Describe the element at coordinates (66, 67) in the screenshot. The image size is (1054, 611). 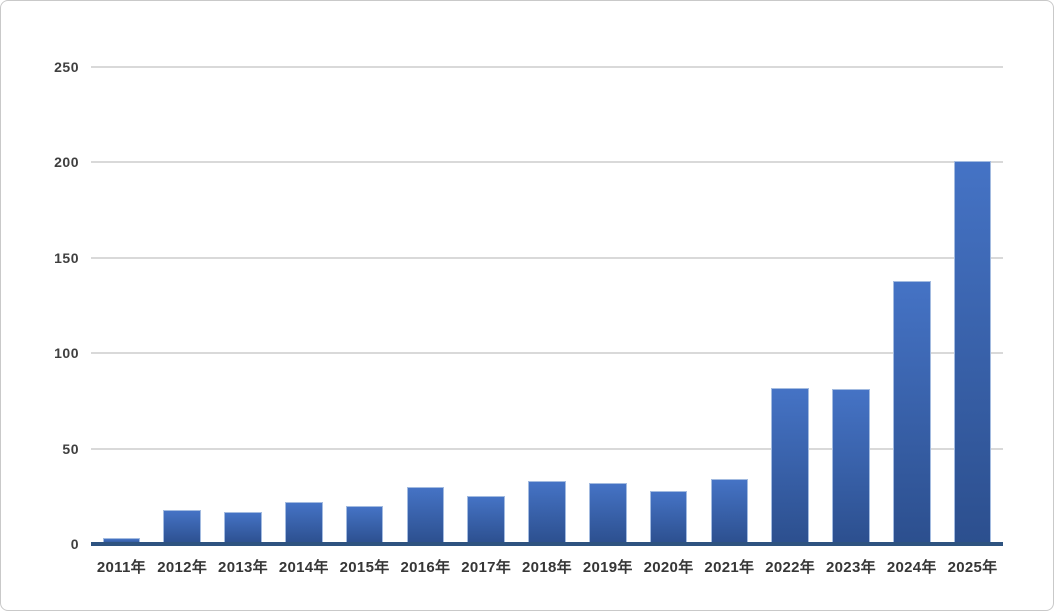
I see `y-tick-label-250: 250` at that location.